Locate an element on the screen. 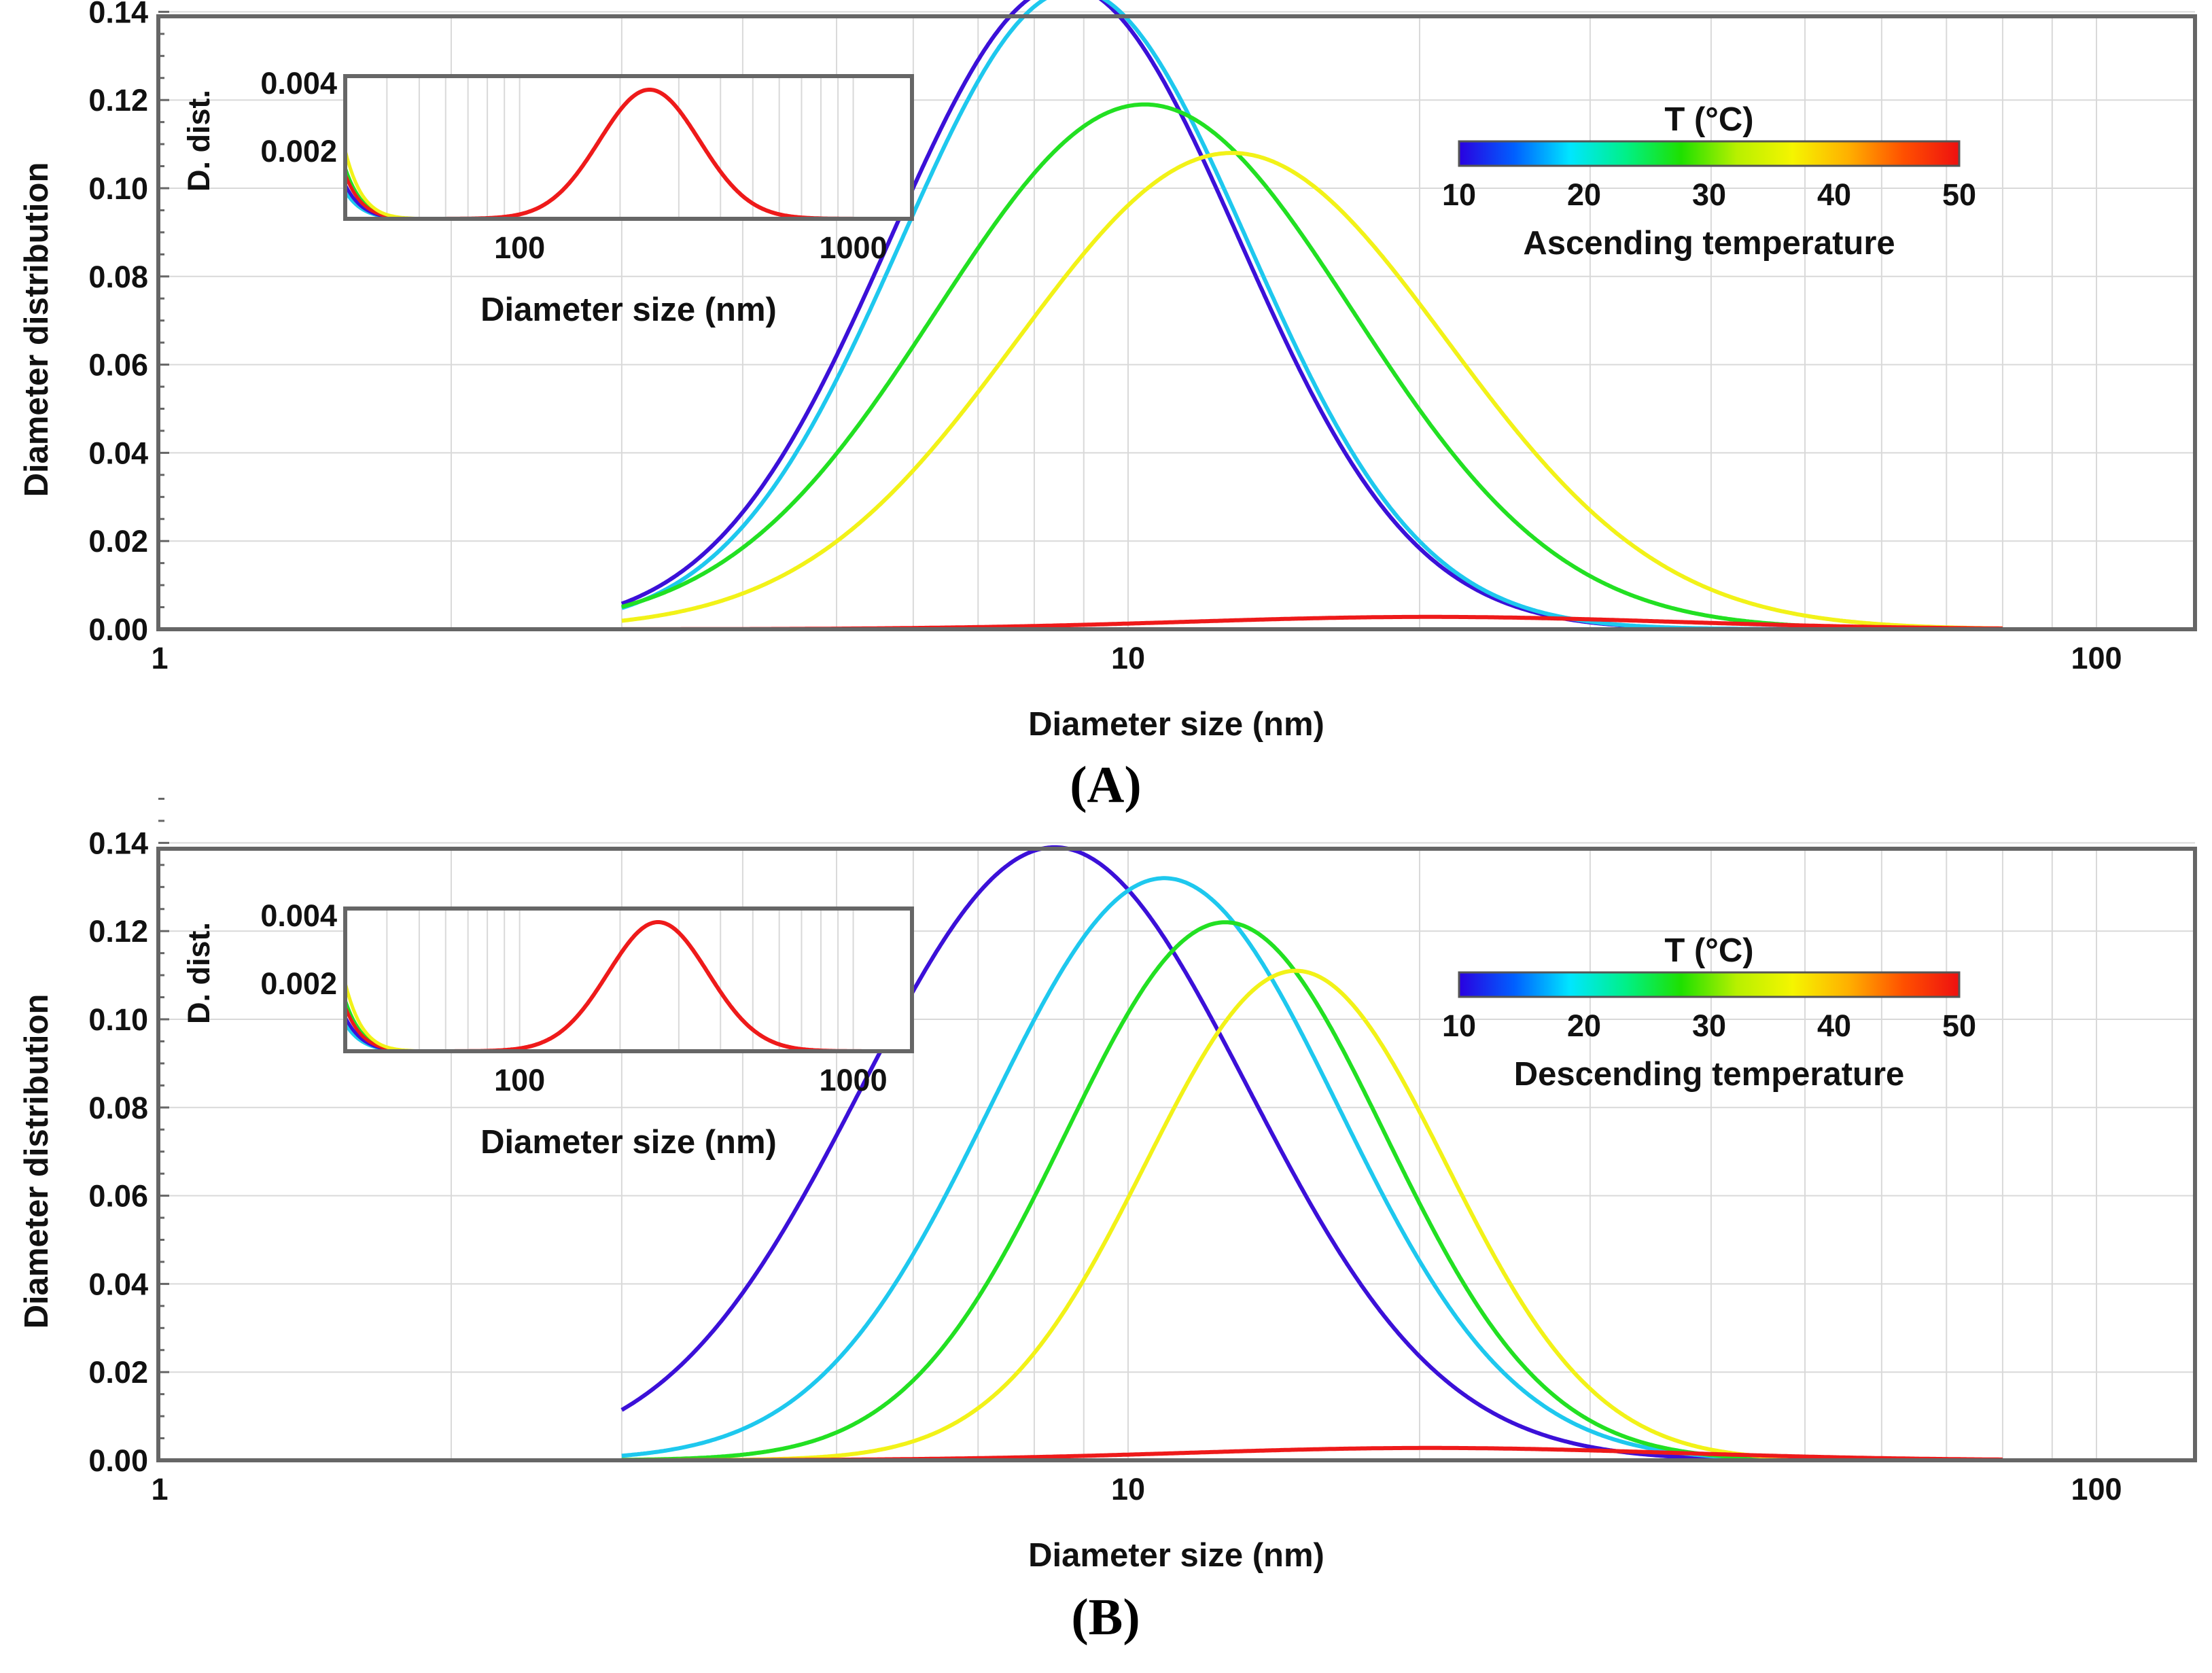  panel-caption: (A) is located at coordinates (1106, 784).